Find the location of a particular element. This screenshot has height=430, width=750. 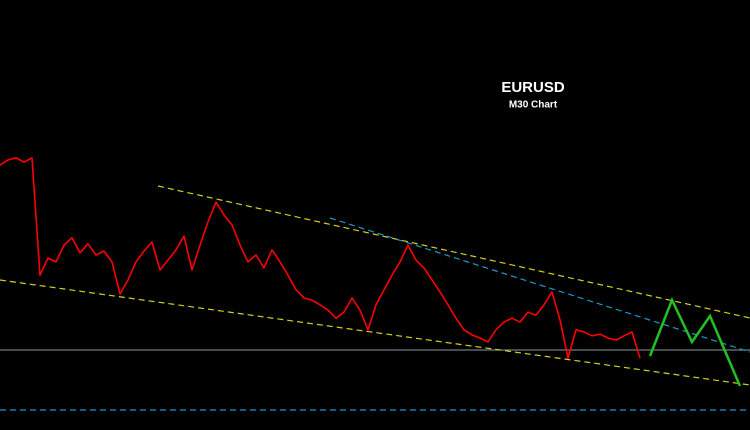

chart-subtitle: M30 Chart is located at coordinates (533, 105).